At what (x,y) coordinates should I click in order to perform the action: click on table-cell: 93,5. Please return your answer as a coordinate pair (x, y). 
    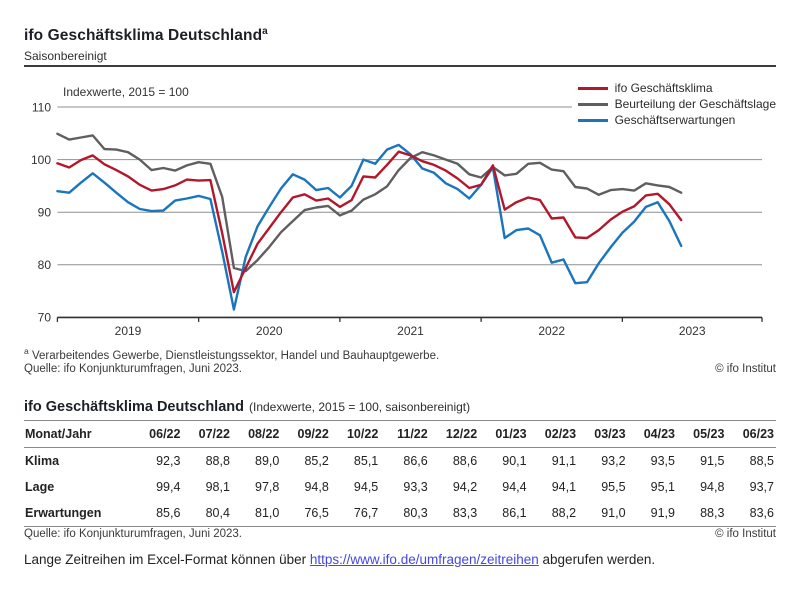
    Looking at the image, I should click on (662, 461).